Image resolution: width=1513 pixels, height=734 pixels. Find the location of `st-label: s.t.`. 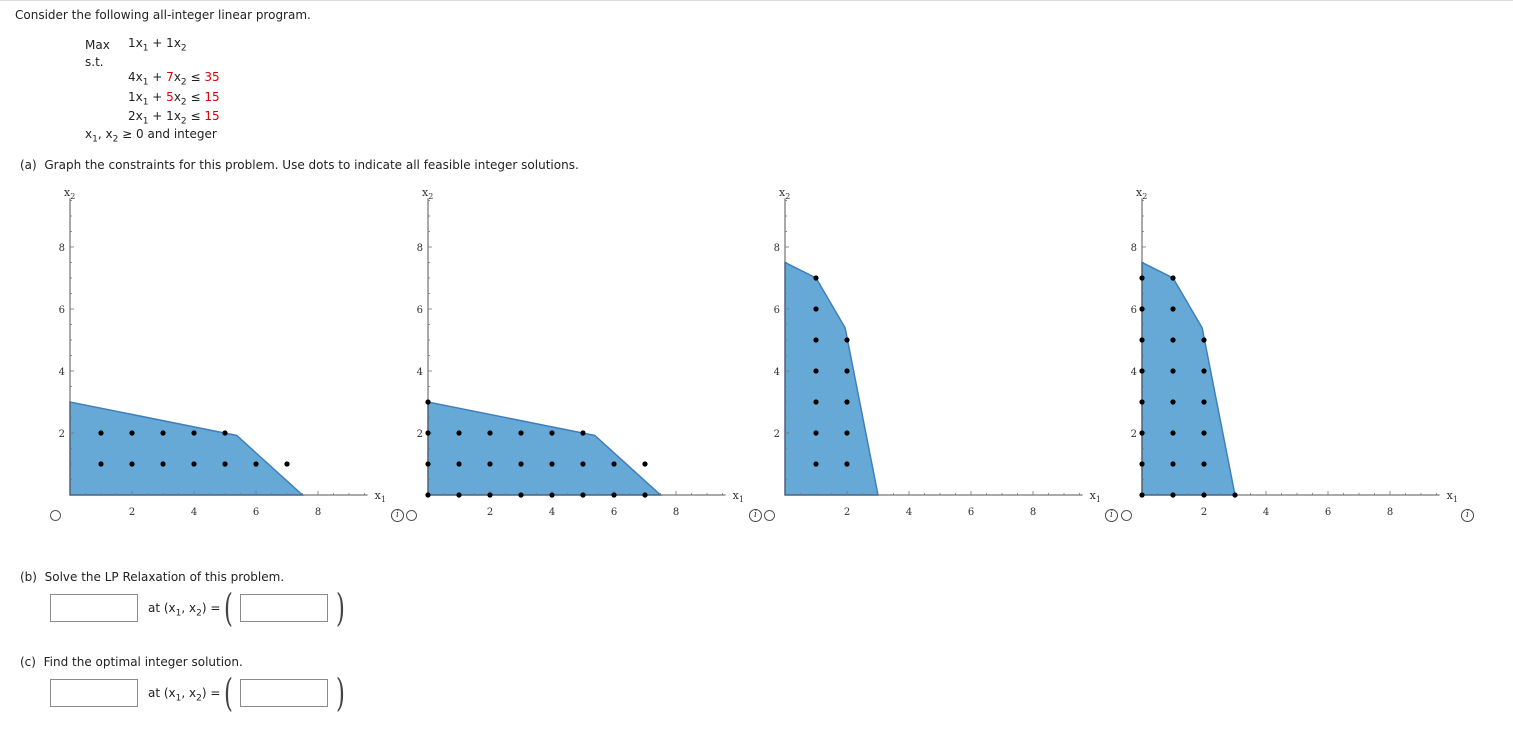

st-label: s.t. is located at coordinates (94, 62).